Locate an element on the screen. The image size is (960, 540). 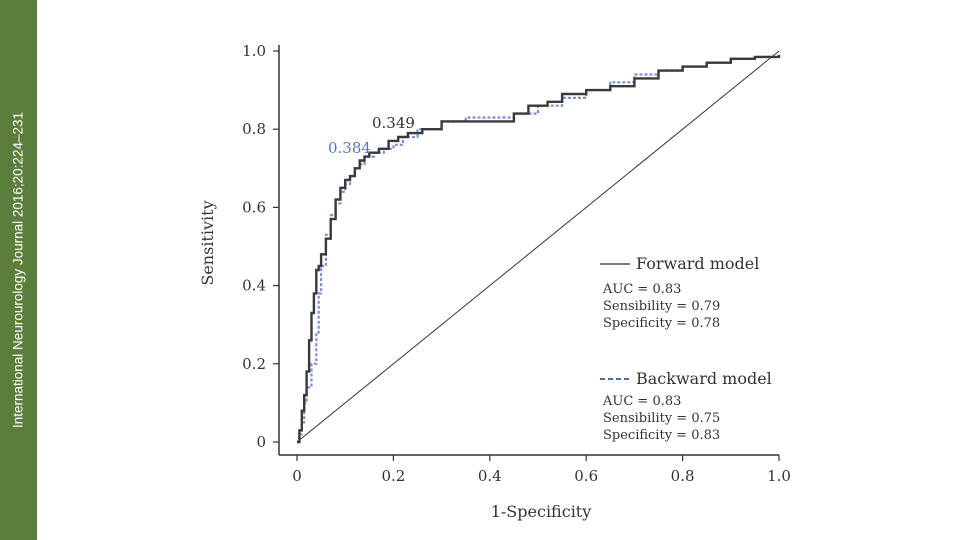
legend-backward-auc: AUC = 0.83 is located at coordinates (641, 401).